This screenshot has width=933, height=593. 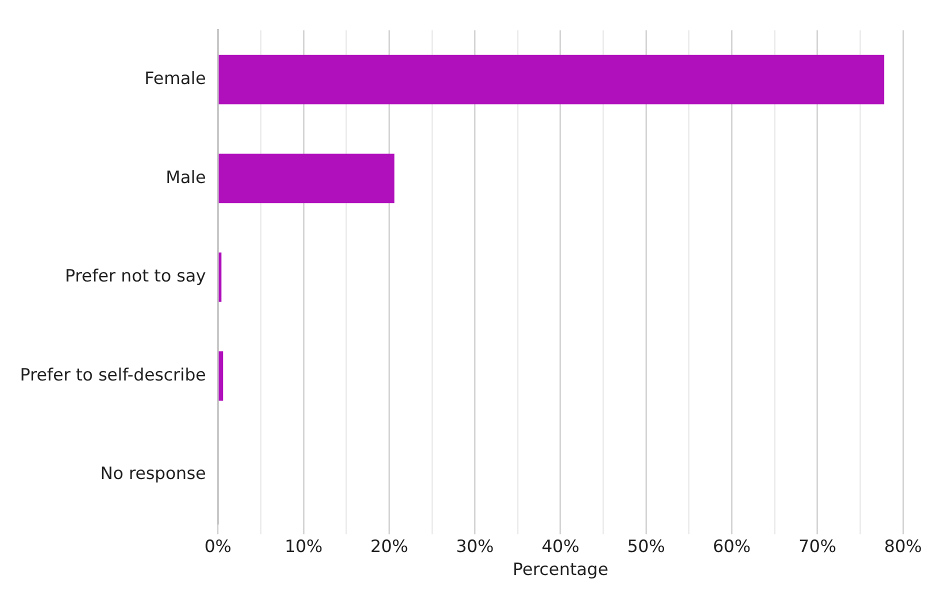 What do you see at coordinates (218, 546) in the screenshot?
I see `x-tick-label: 0%` at bounding box center [218, 546].